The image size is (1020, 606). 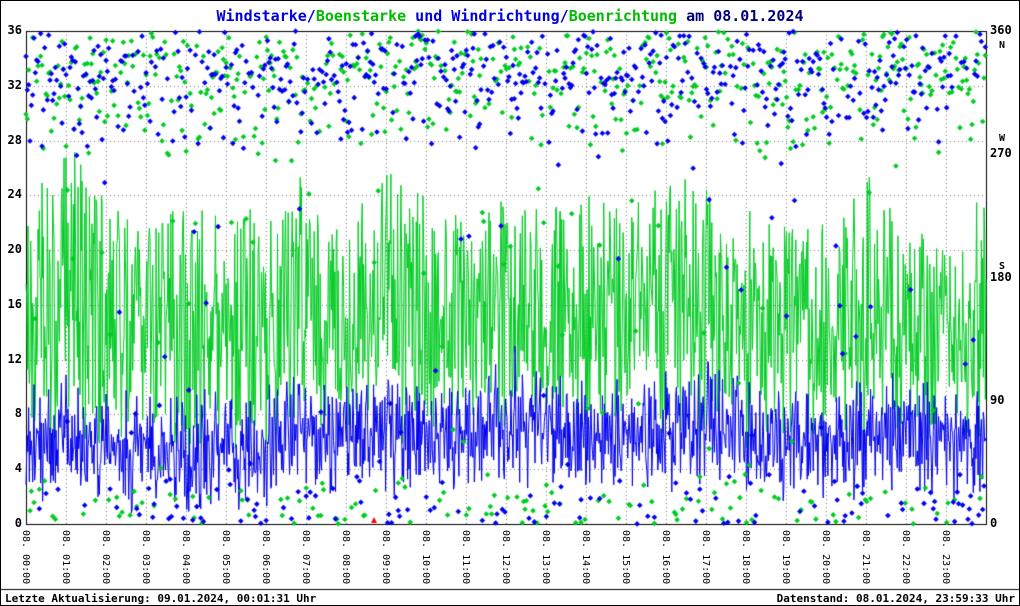 What do you see at coordinates (705, 557) in the screenshot?
I see `x-axis-tick-label: 08. 17:00` at bounding box center [705, 557].